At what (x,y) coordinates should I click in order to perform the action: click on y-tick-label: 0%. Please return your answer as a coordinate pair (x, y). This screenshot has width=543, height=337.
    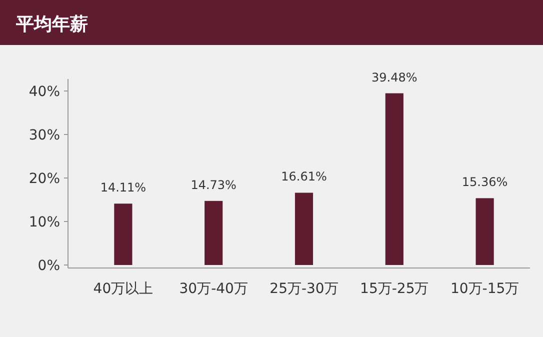
    Looking at the image, I should click on (49, 266).